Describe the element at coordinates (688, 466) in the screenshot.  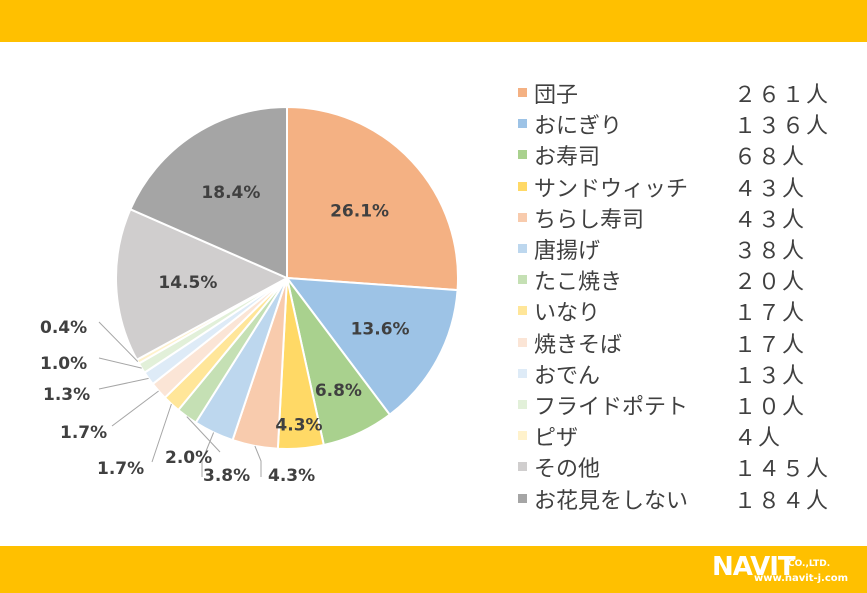
I see `legend-item: その他 １４５人` at that location.